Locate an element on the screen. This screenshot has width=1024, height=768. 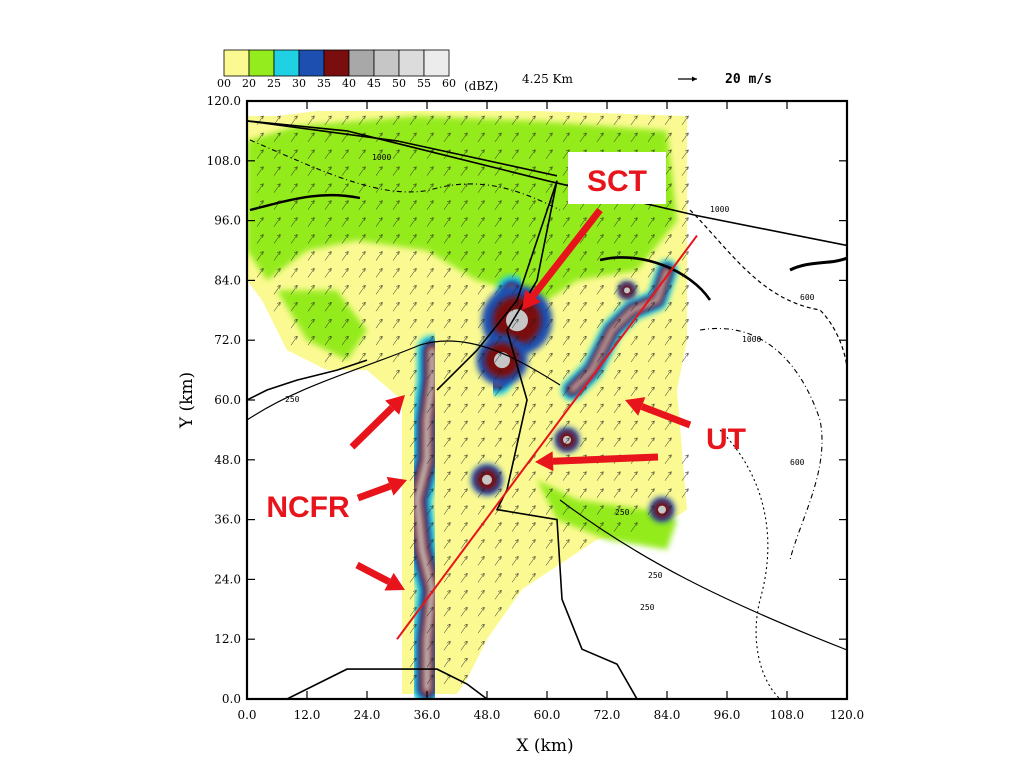
colorbar-tick-label: 00 is located at coordinates (224, 83).